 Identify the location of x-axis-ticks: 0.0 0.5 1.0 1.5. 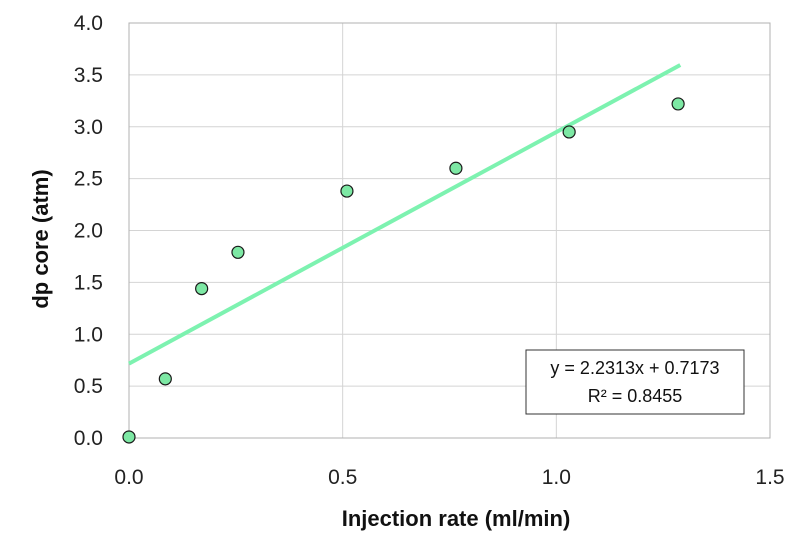
(449, 477).